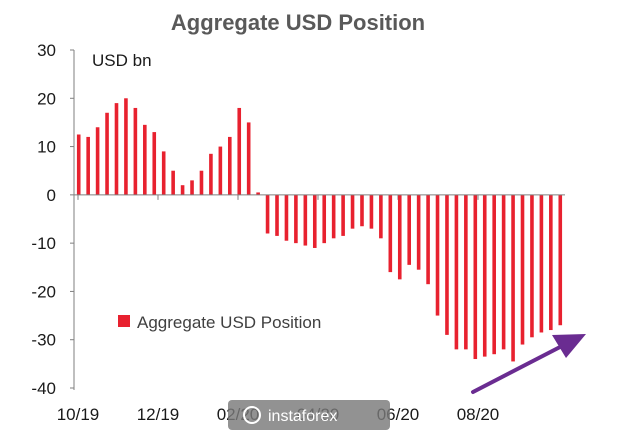 Image resolution: width=620 pixels, height=430 pixels. Describe the element at coordinates (46, 147) in the screenshot. I see `y-tick-label: 10` at that location.